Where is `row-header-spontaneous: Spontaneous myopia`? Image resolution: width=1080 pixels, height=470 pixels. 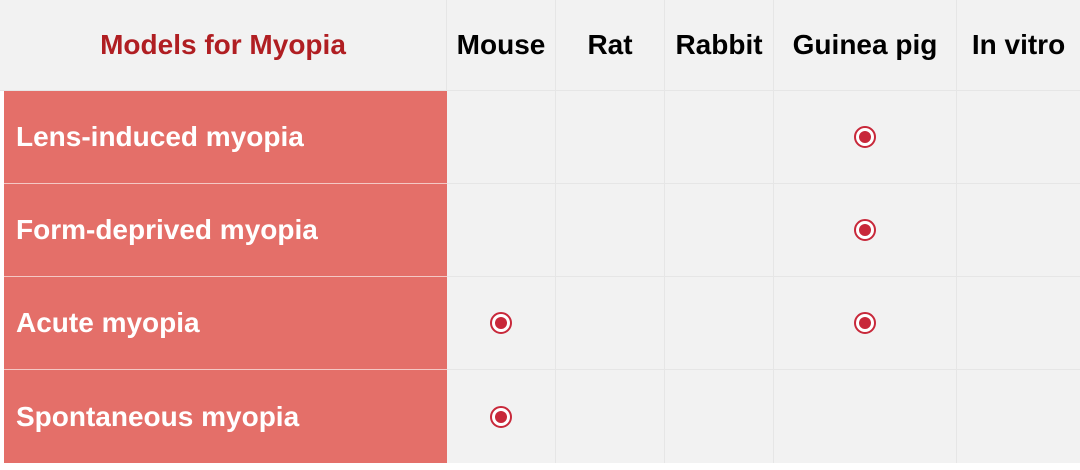
row-header-spontaneous: Spontaneous myopia is located at coordinates (225, 416).